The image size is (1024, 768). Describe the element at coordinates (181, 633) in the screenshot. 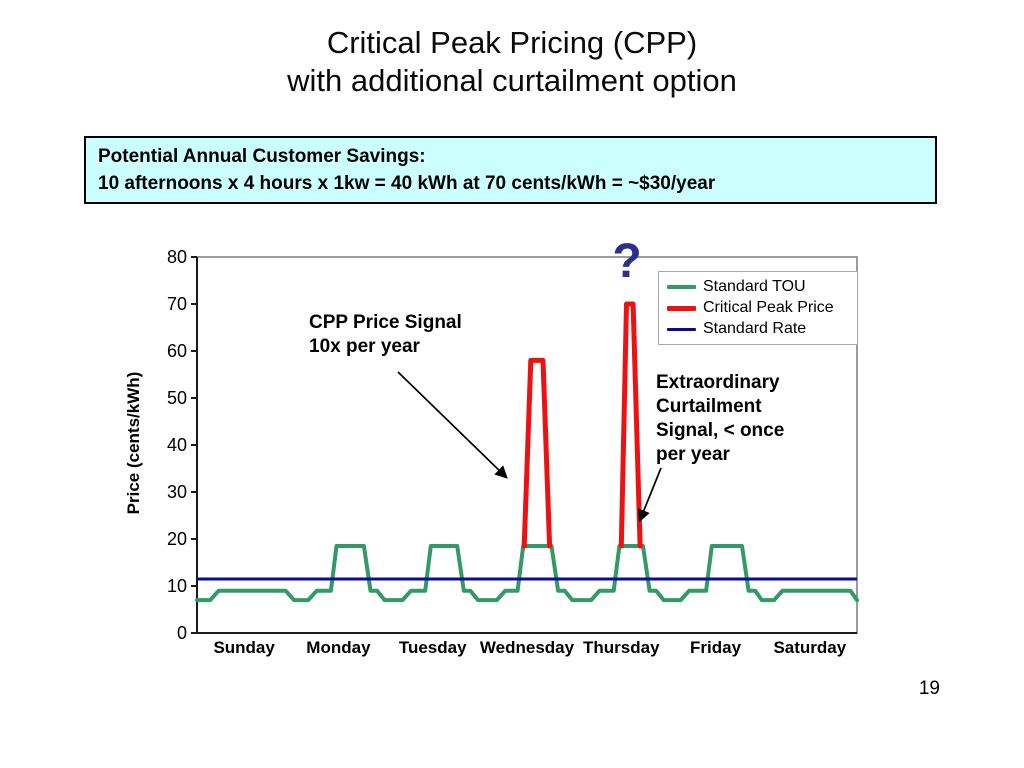

I see `y-tick-label-0: 0` at that location.